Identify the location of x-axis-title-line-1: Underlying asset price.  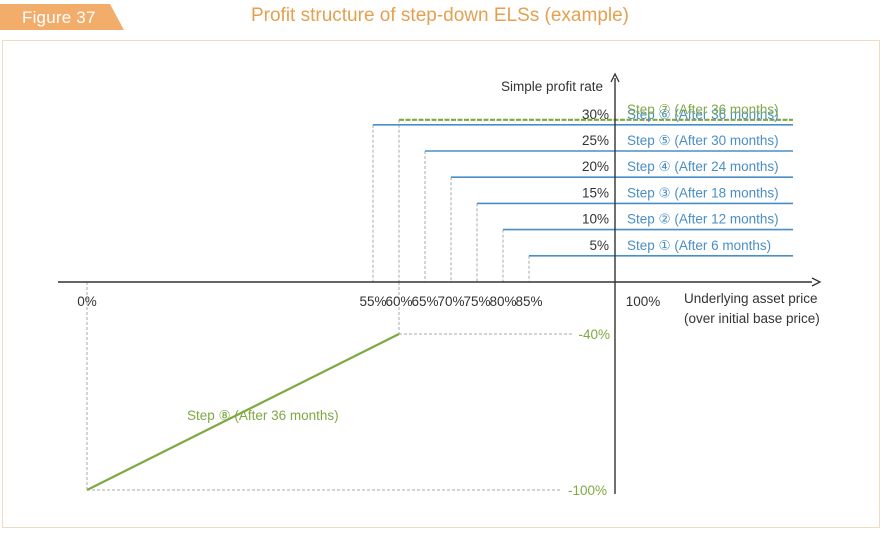
(751, 298).